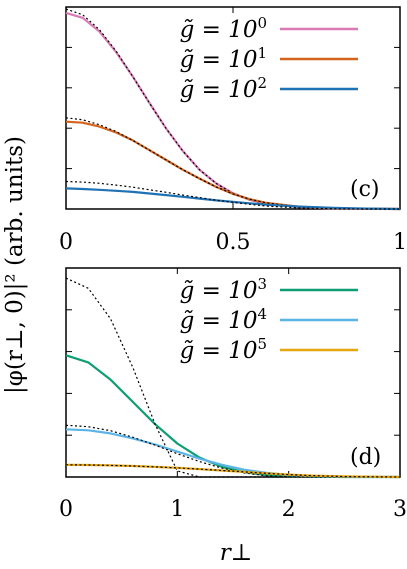  I want to click on x-axis-label: r⊥, so click(236, 553).